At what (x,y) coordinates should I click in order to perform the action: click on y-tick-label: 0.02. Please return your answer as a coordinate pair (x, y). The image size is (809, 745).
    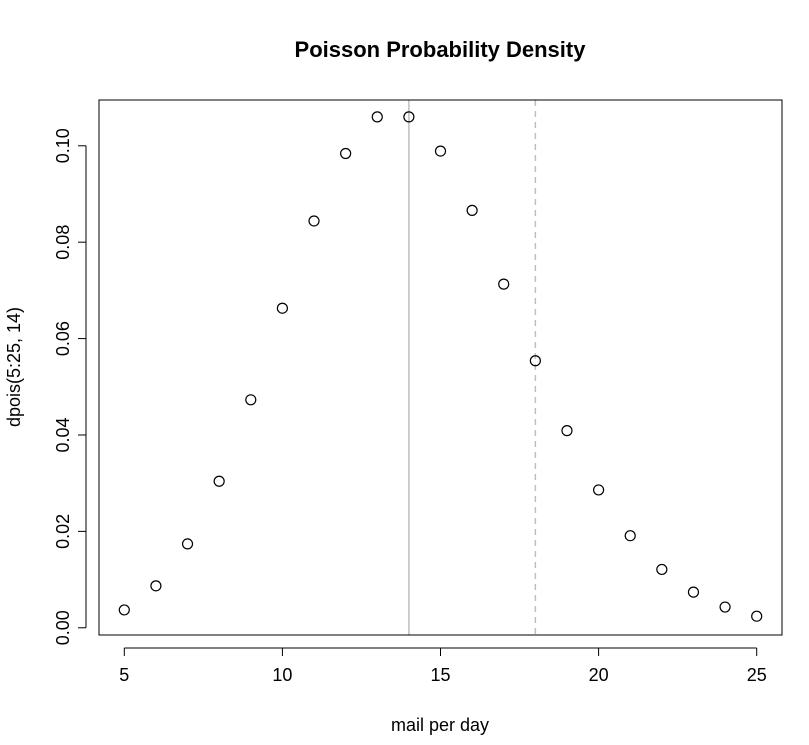
    Looking at the image, I should click on (63, 531).